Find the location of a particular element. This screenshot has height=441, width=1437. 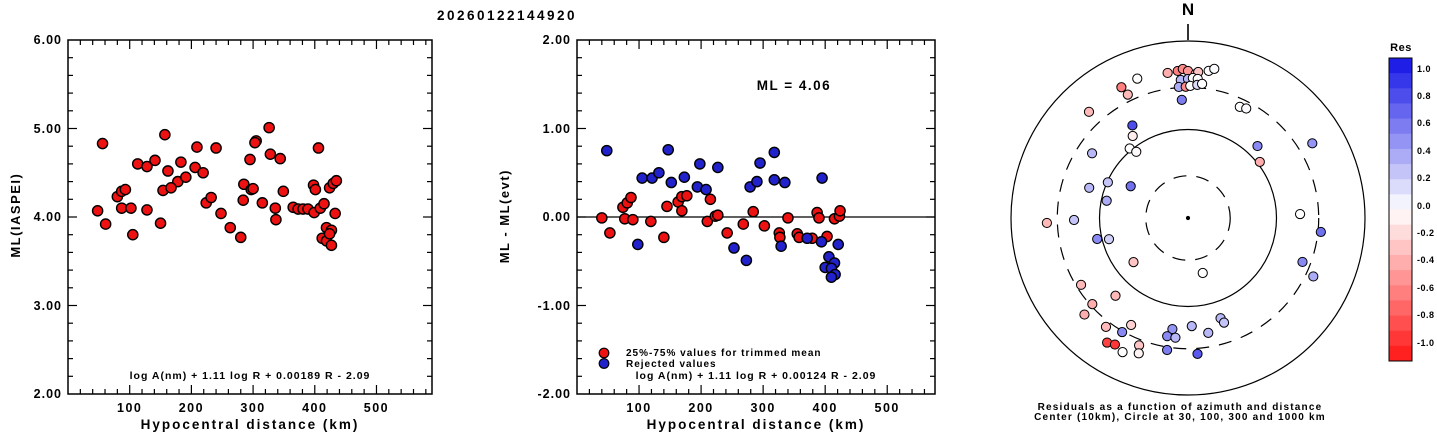

x-tick-label: 200 is located at coordinates (191, 408).